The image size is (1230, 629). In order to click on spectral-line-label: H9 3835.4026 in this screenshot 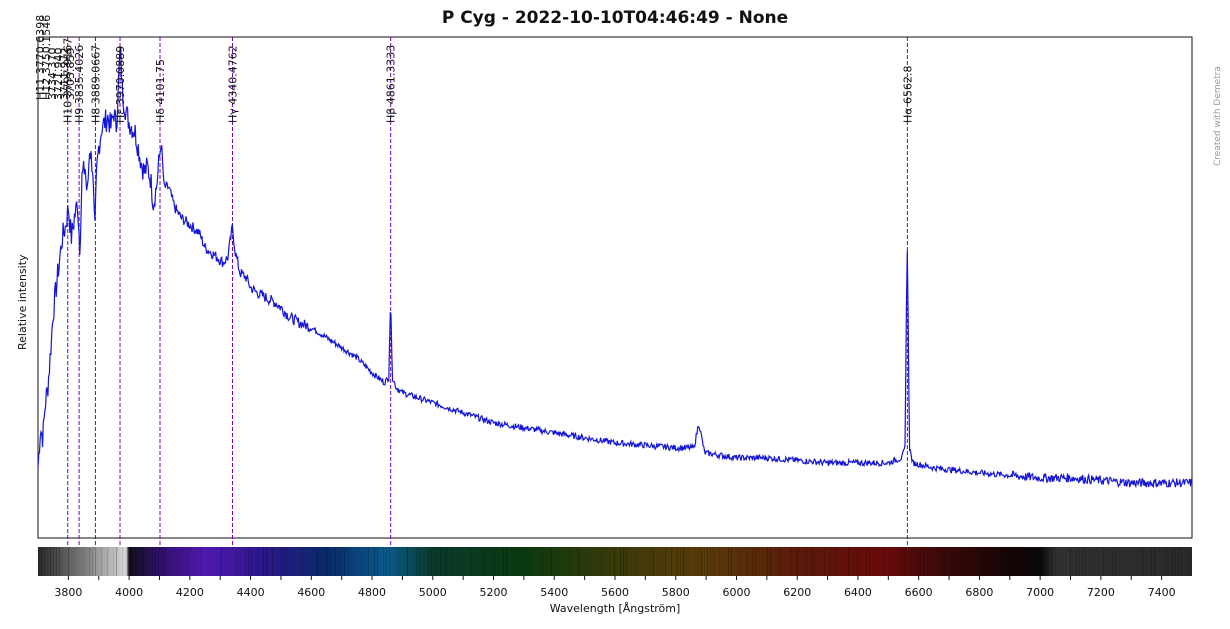, I will do `click(79, 84)`.